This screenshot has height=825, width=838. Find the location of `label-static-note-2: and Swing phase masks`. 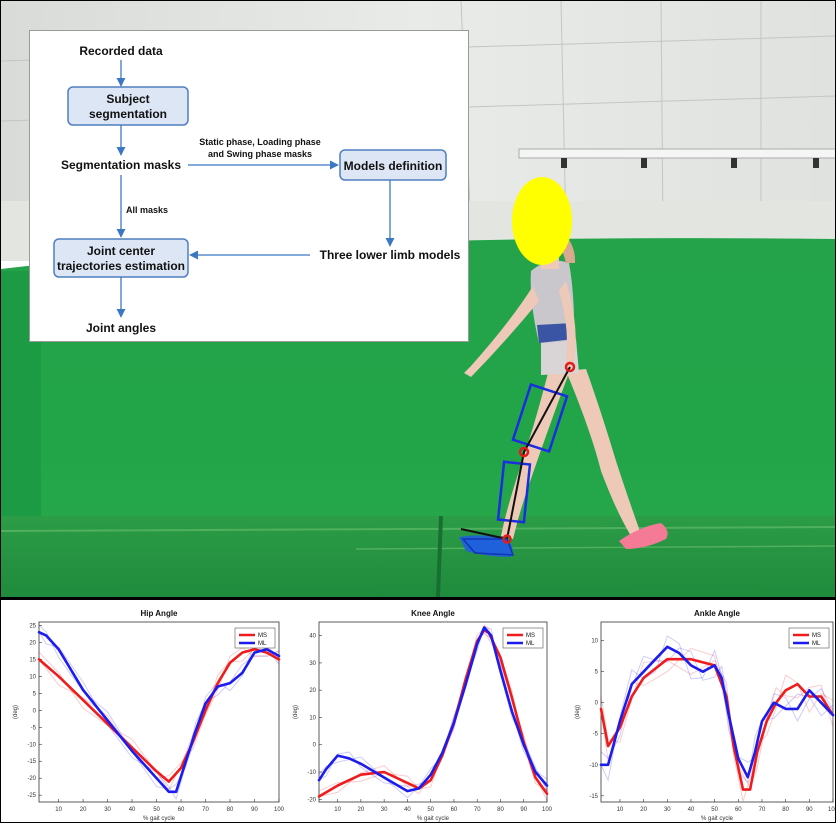

label-static-note-2: and Swing phase masks is located at coordinates (260, 154).